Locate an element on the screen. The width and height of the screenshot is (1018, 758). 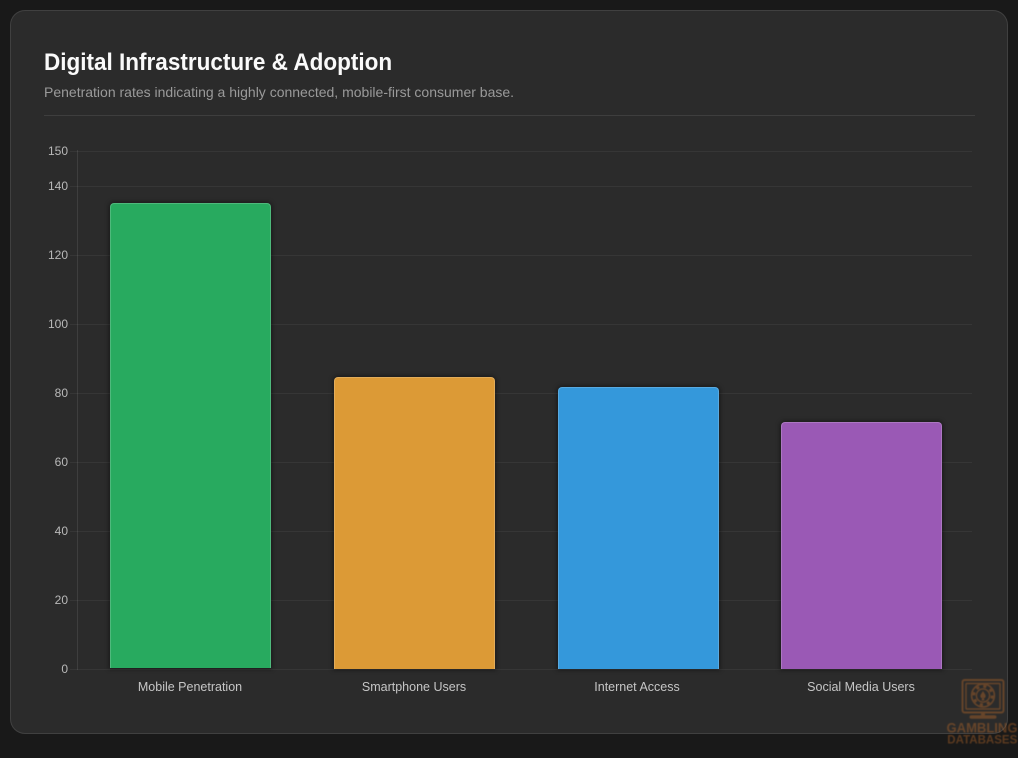
svg-text: GAMBLING is located at coordinates (982, 728).